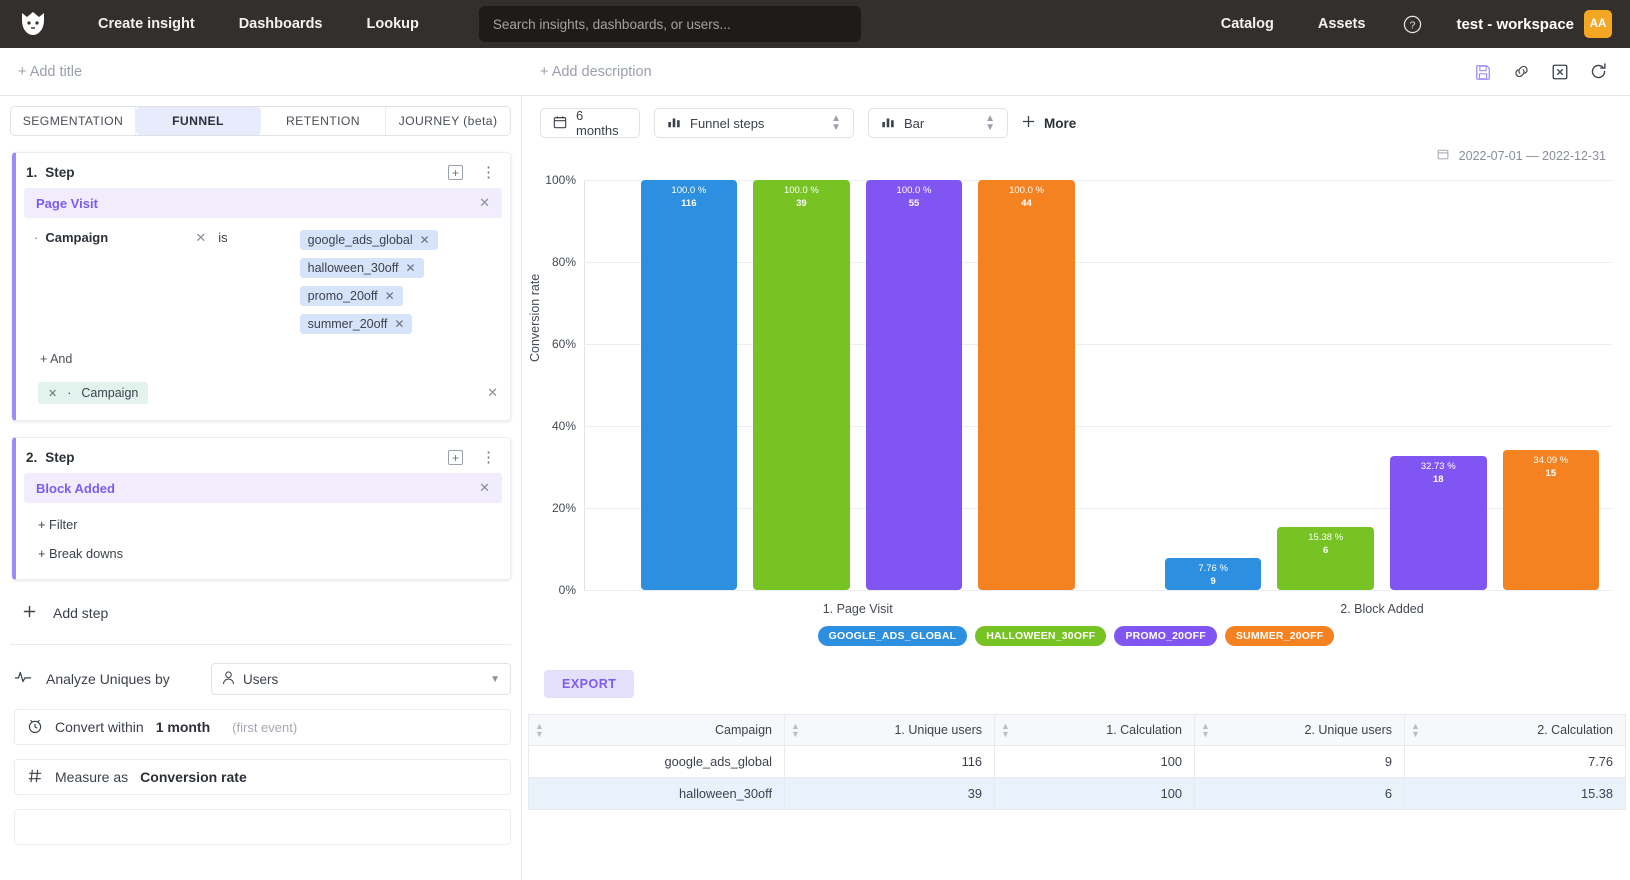  Describe the element at coordinates (1521, 71) in the screenshot. I see `link-icon` at that location.